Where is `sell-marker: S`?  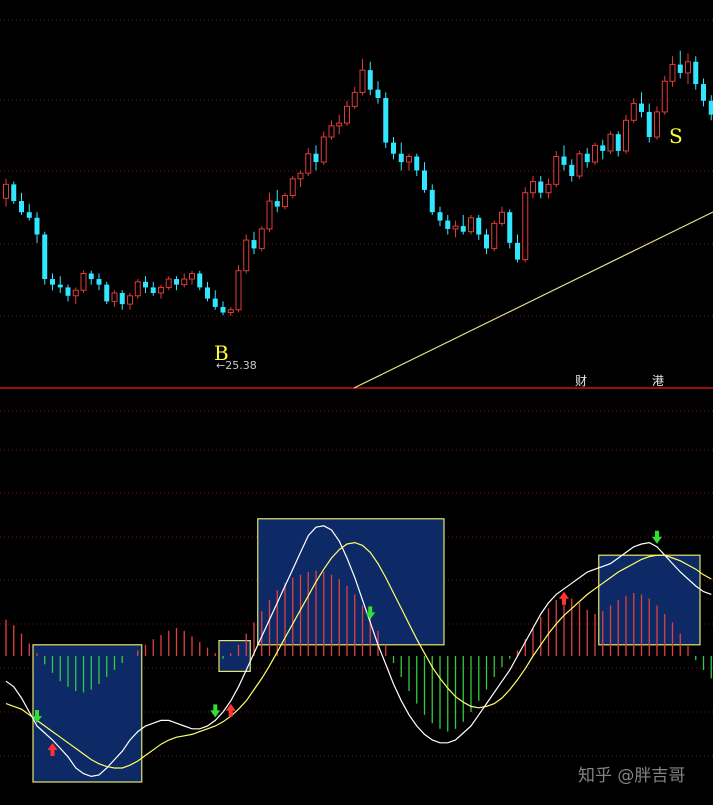
sell-marker: S is located at coordinates (676, 136).